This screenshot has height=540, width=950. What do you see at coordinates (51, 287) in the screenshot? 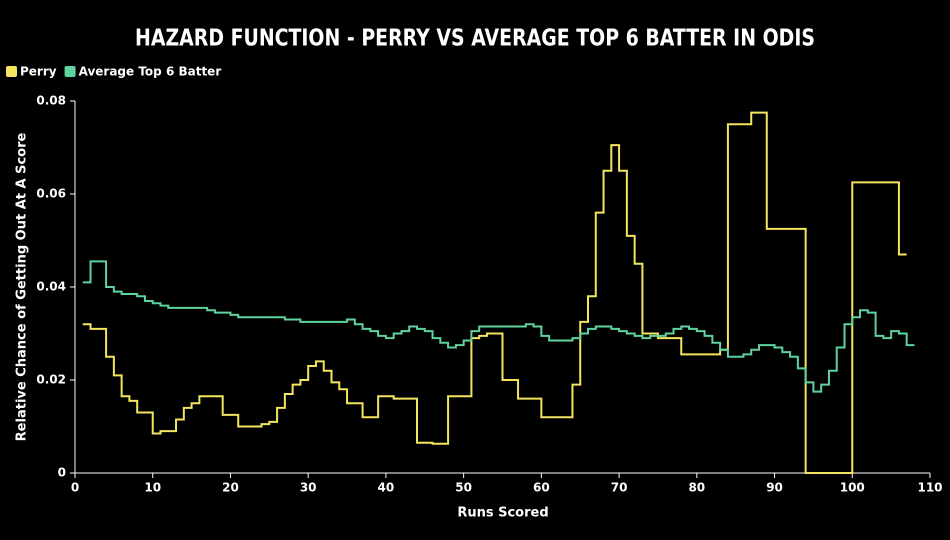
I see `y-tick-label: 0.04` at bounding box center [51, 287].